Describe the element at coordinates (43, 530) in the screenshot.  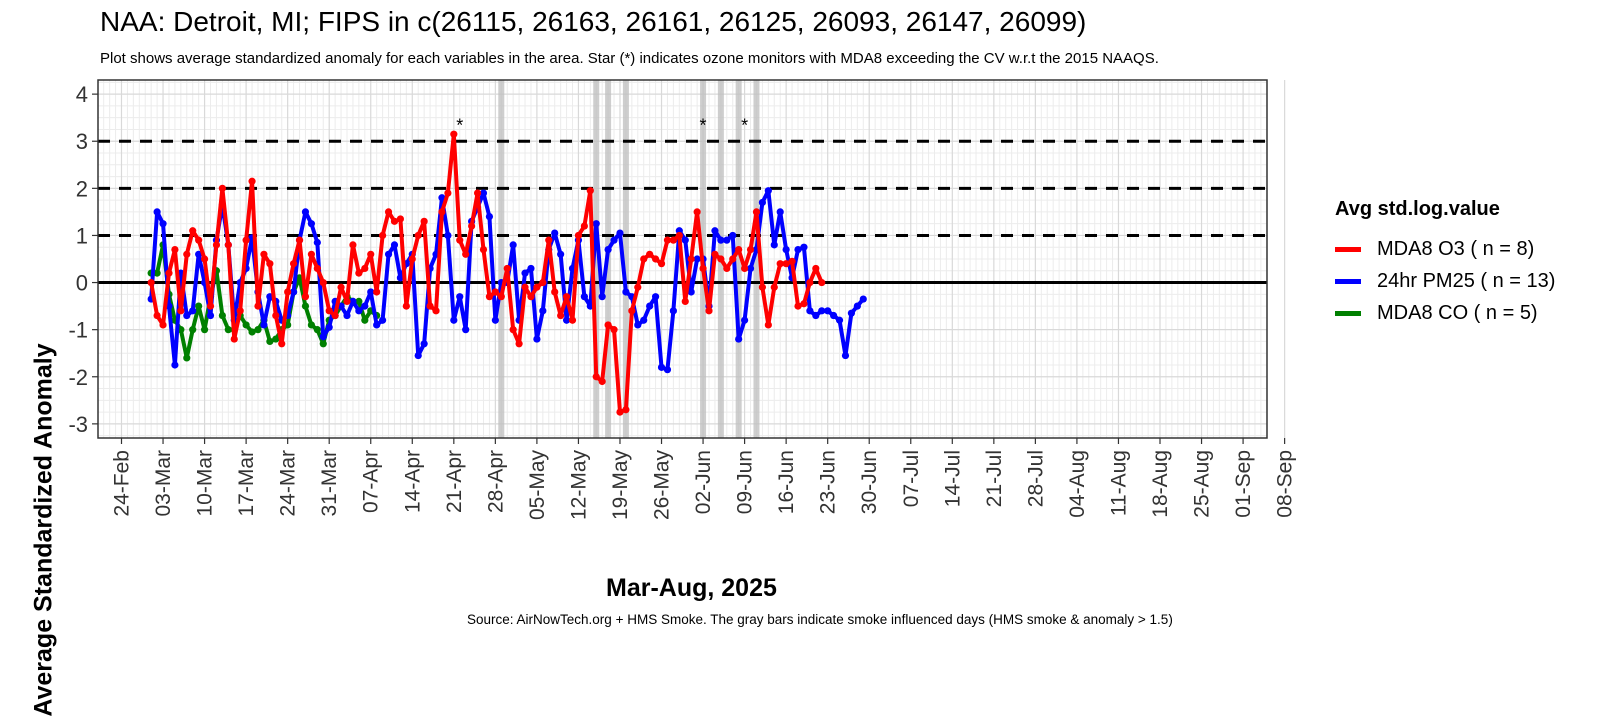
I see `y-axis-title: Average Standardized Anomaly` at that location.